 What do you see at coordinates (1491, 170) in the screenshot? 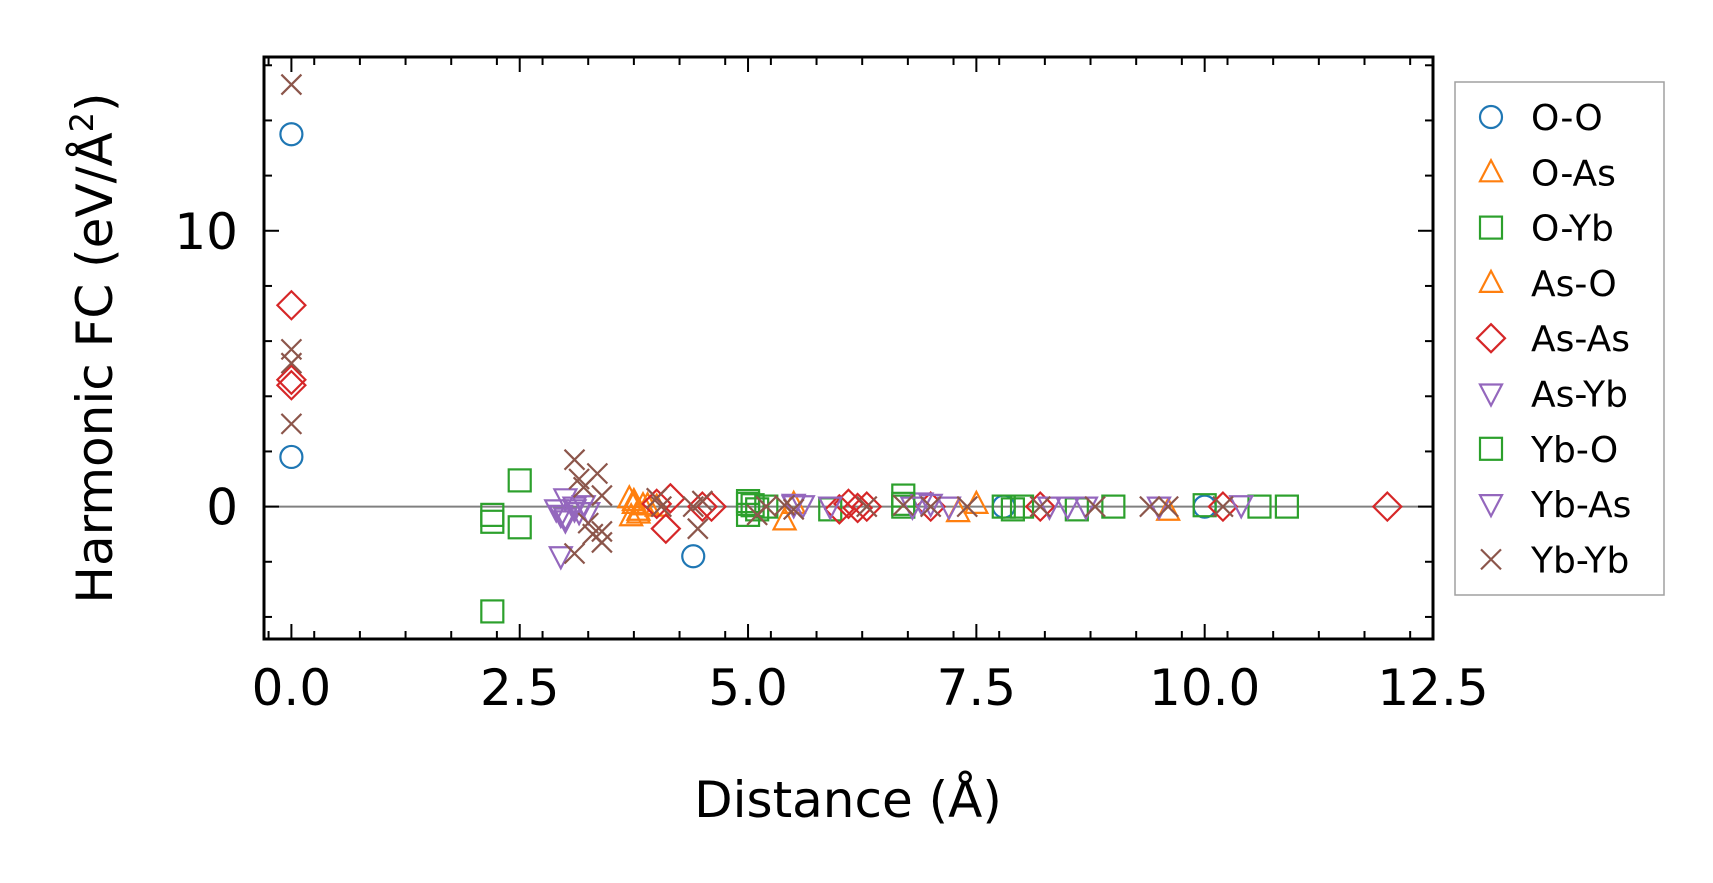
I see `legend-marker-o-as` at bounding box center [1491, 170].